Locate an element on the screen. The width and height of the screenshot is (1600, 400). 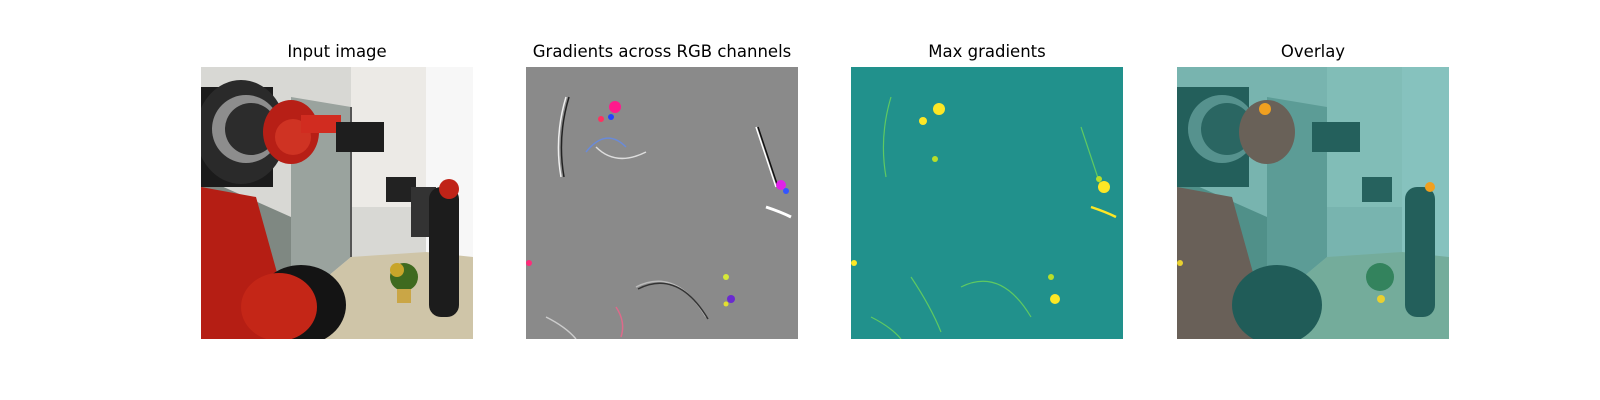
overlay-image is located at coordinates (1313, 203).